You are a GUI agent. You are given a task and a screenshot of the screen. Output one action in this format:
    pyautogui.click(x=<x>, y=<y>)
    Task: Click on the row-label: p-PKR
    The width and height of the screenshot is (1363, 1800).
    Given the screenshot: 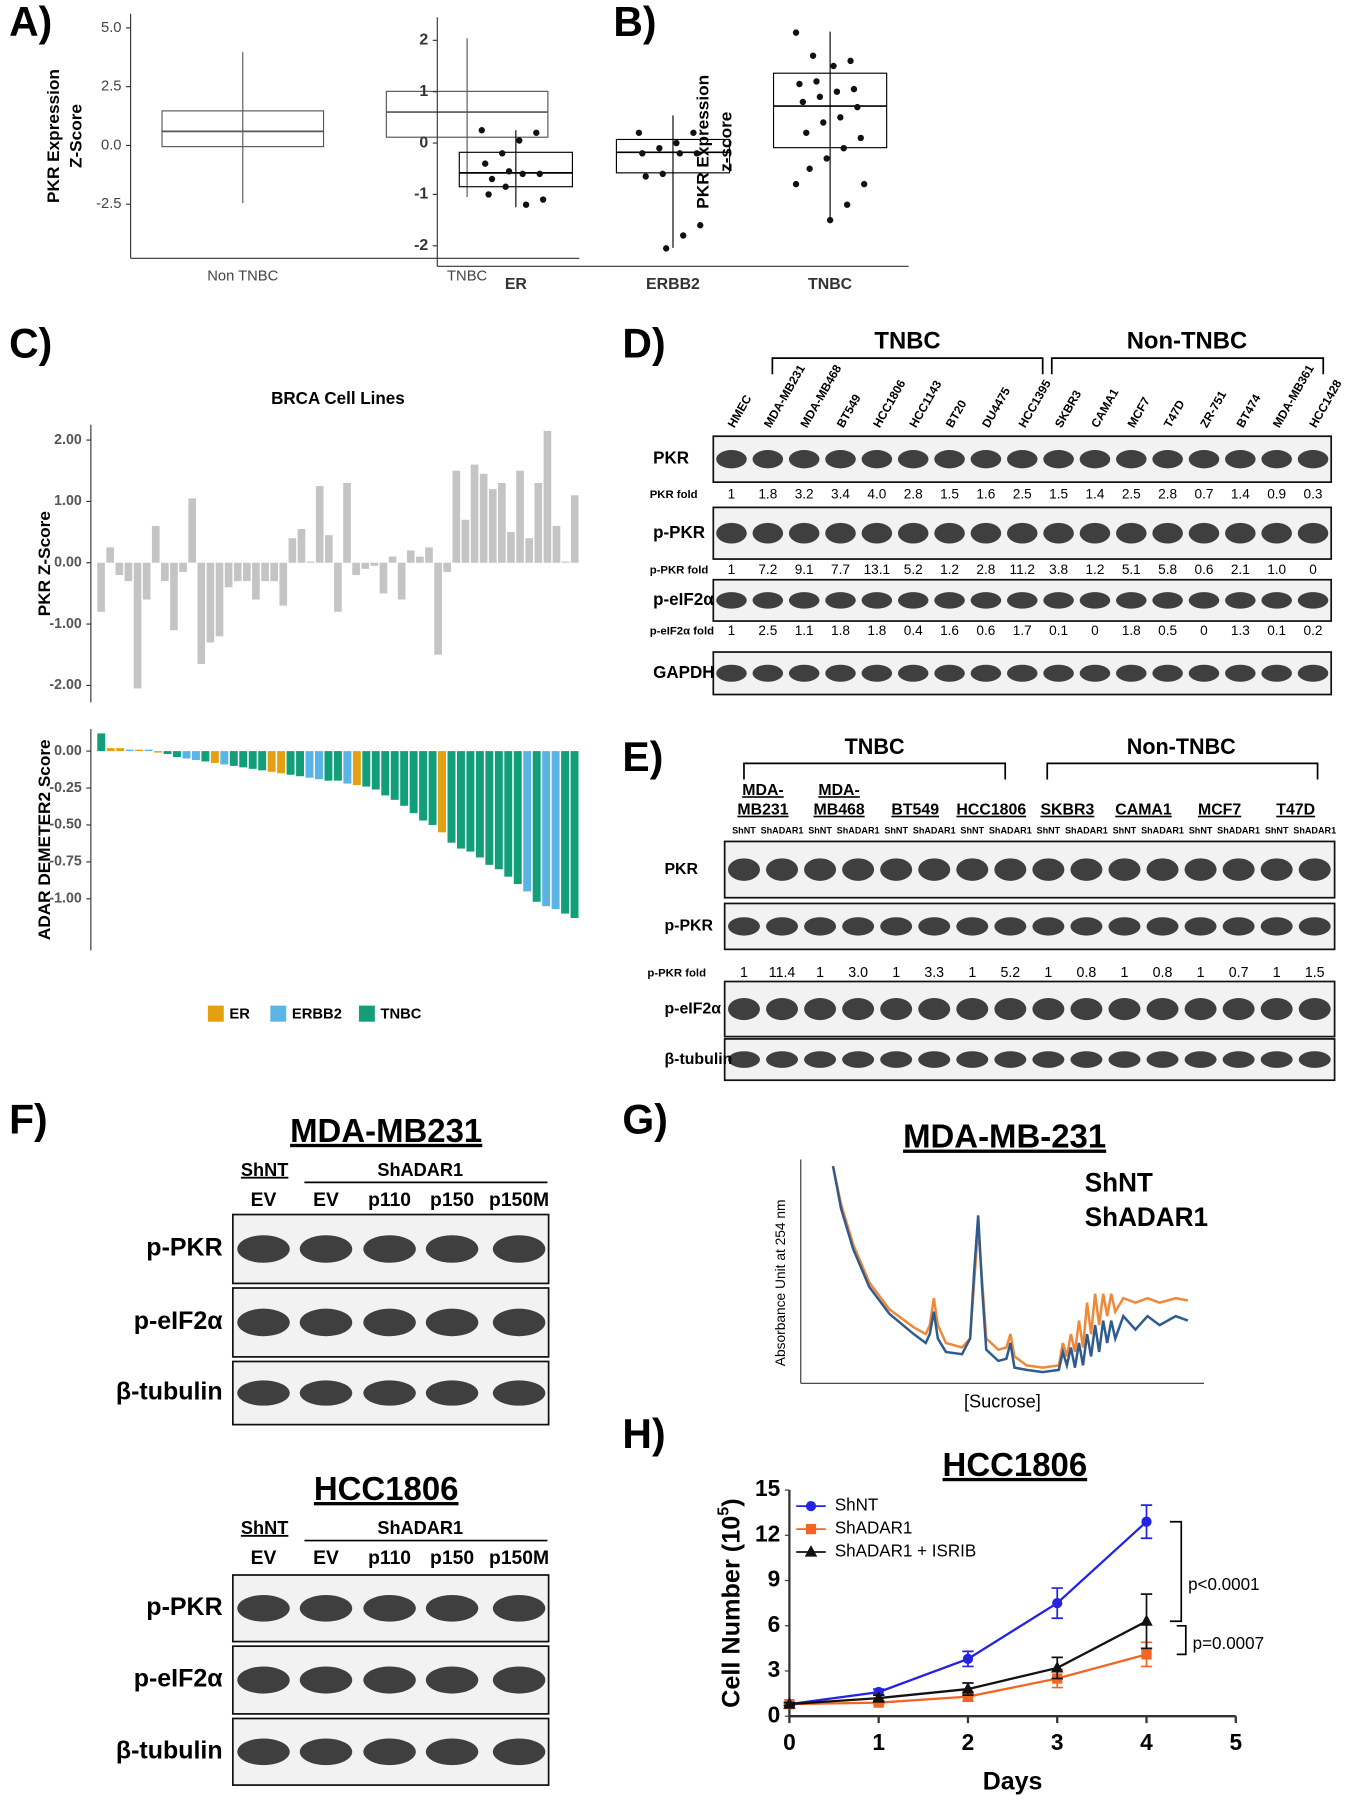 What is the action you would take?
    pyautogui.click(x=184, y=1248)
    